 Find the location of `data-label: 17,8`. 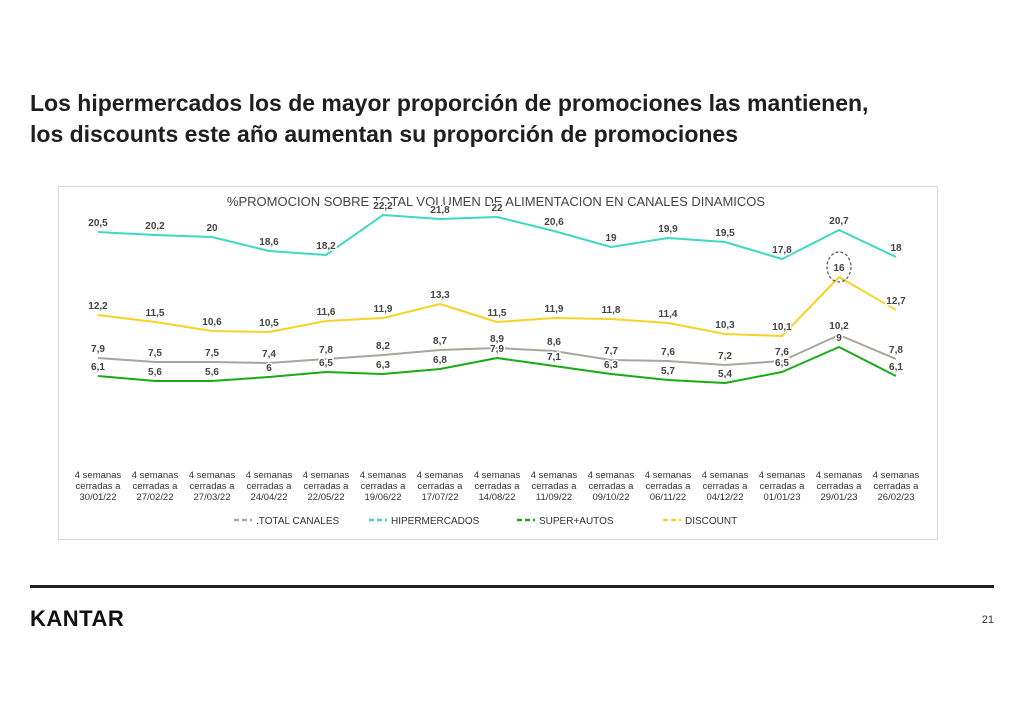

data-label: 17,8 is located at coordinates (782, 250).